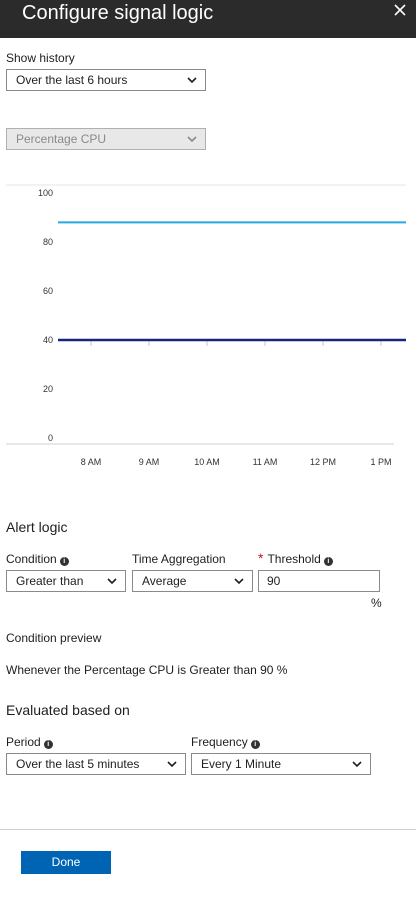 The image size is (416, 902). Describe the element at coordinates (380, 462) in the screenshot. I see `x-tick-label: 1 PM` at that location.